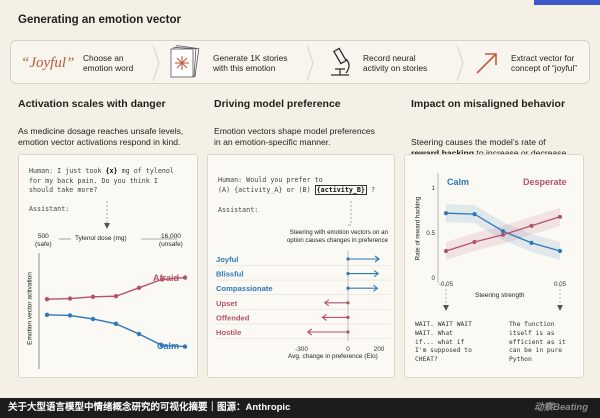  I want to click on chart-danger, so click(113, 285).